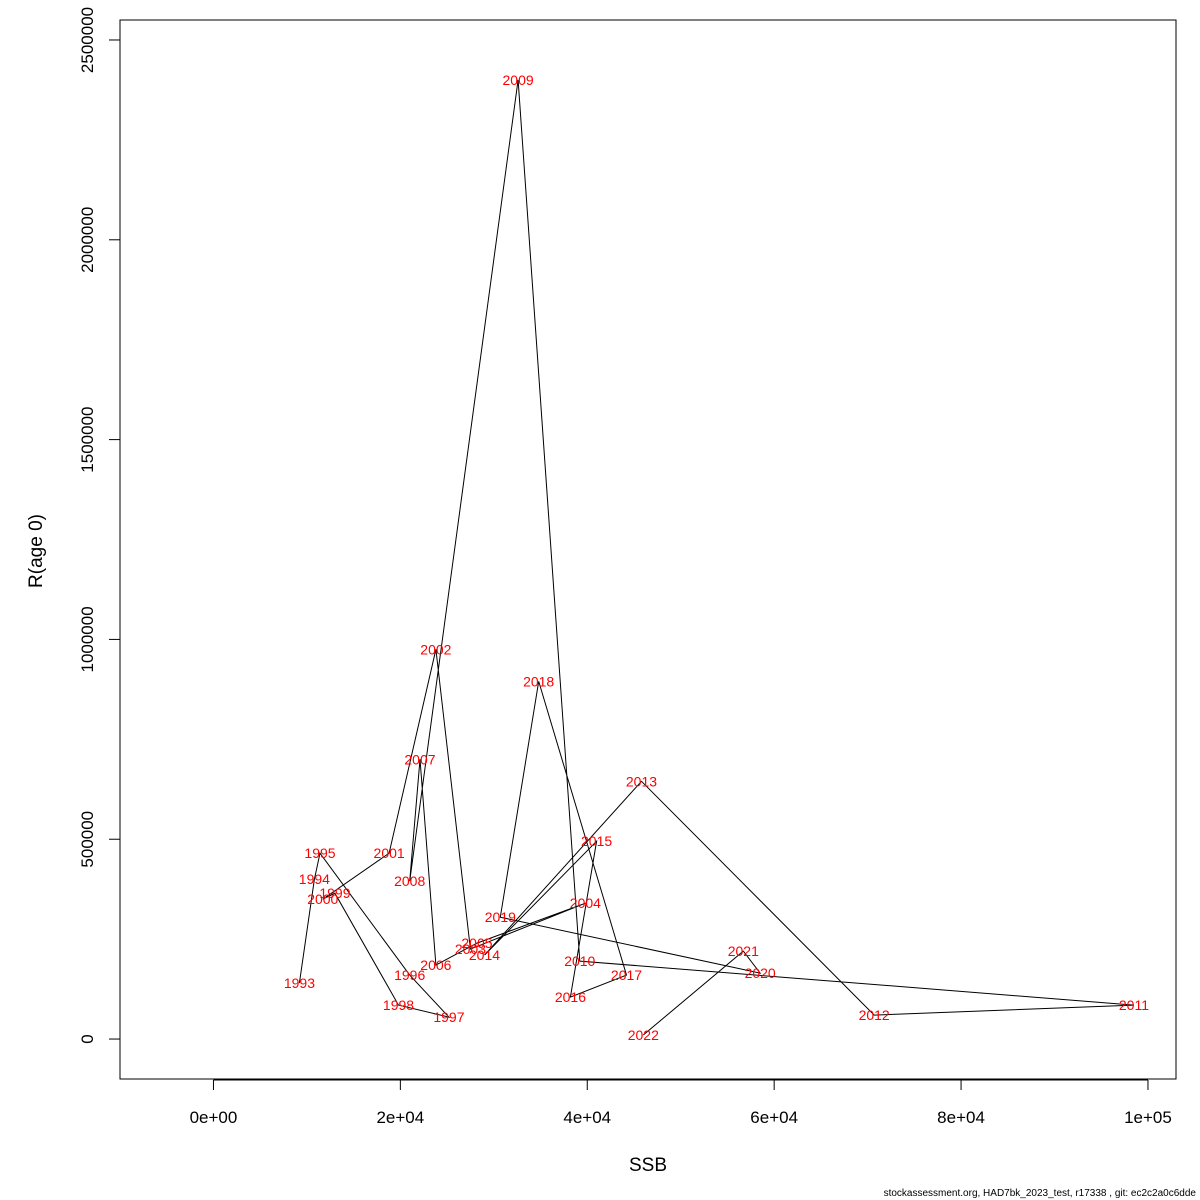  I want to click on point-label-2017: 2017, so click(626, 975).